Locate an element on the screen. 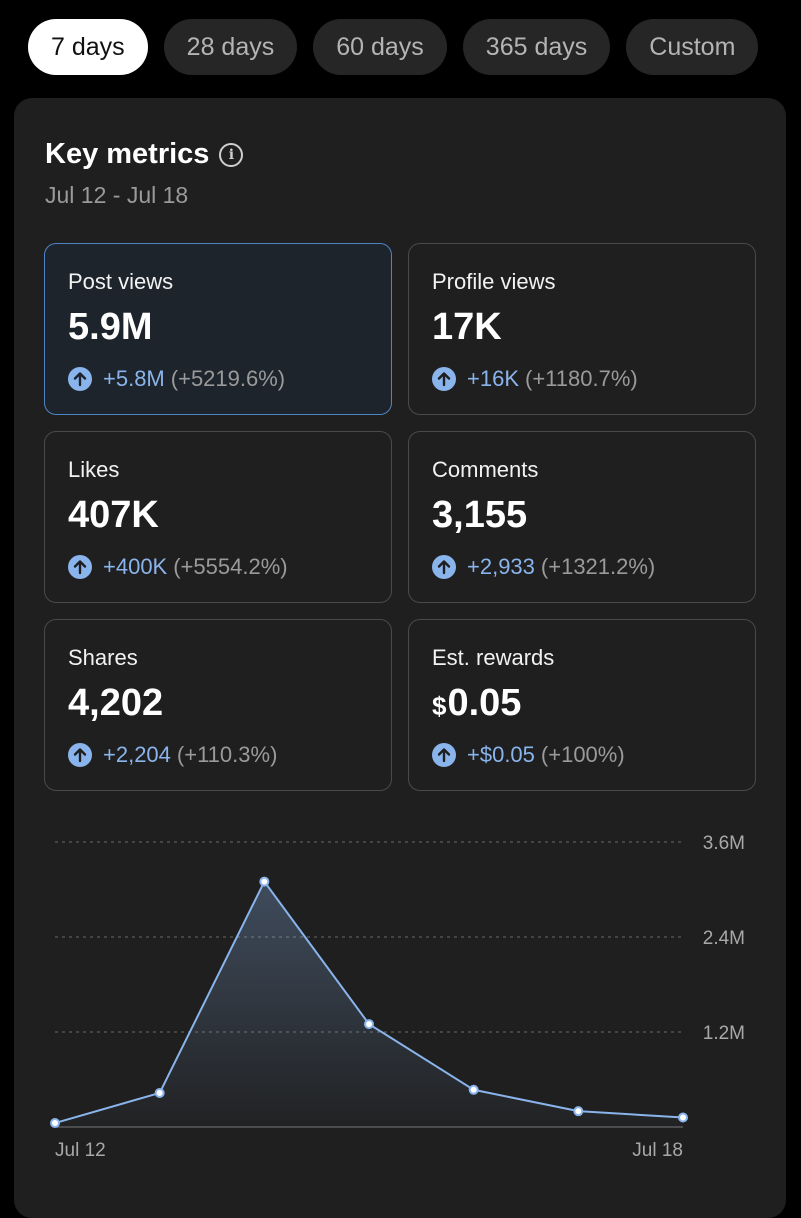  metric-delta: +$0.05 (+100%) is located at coordinates (528, 755).